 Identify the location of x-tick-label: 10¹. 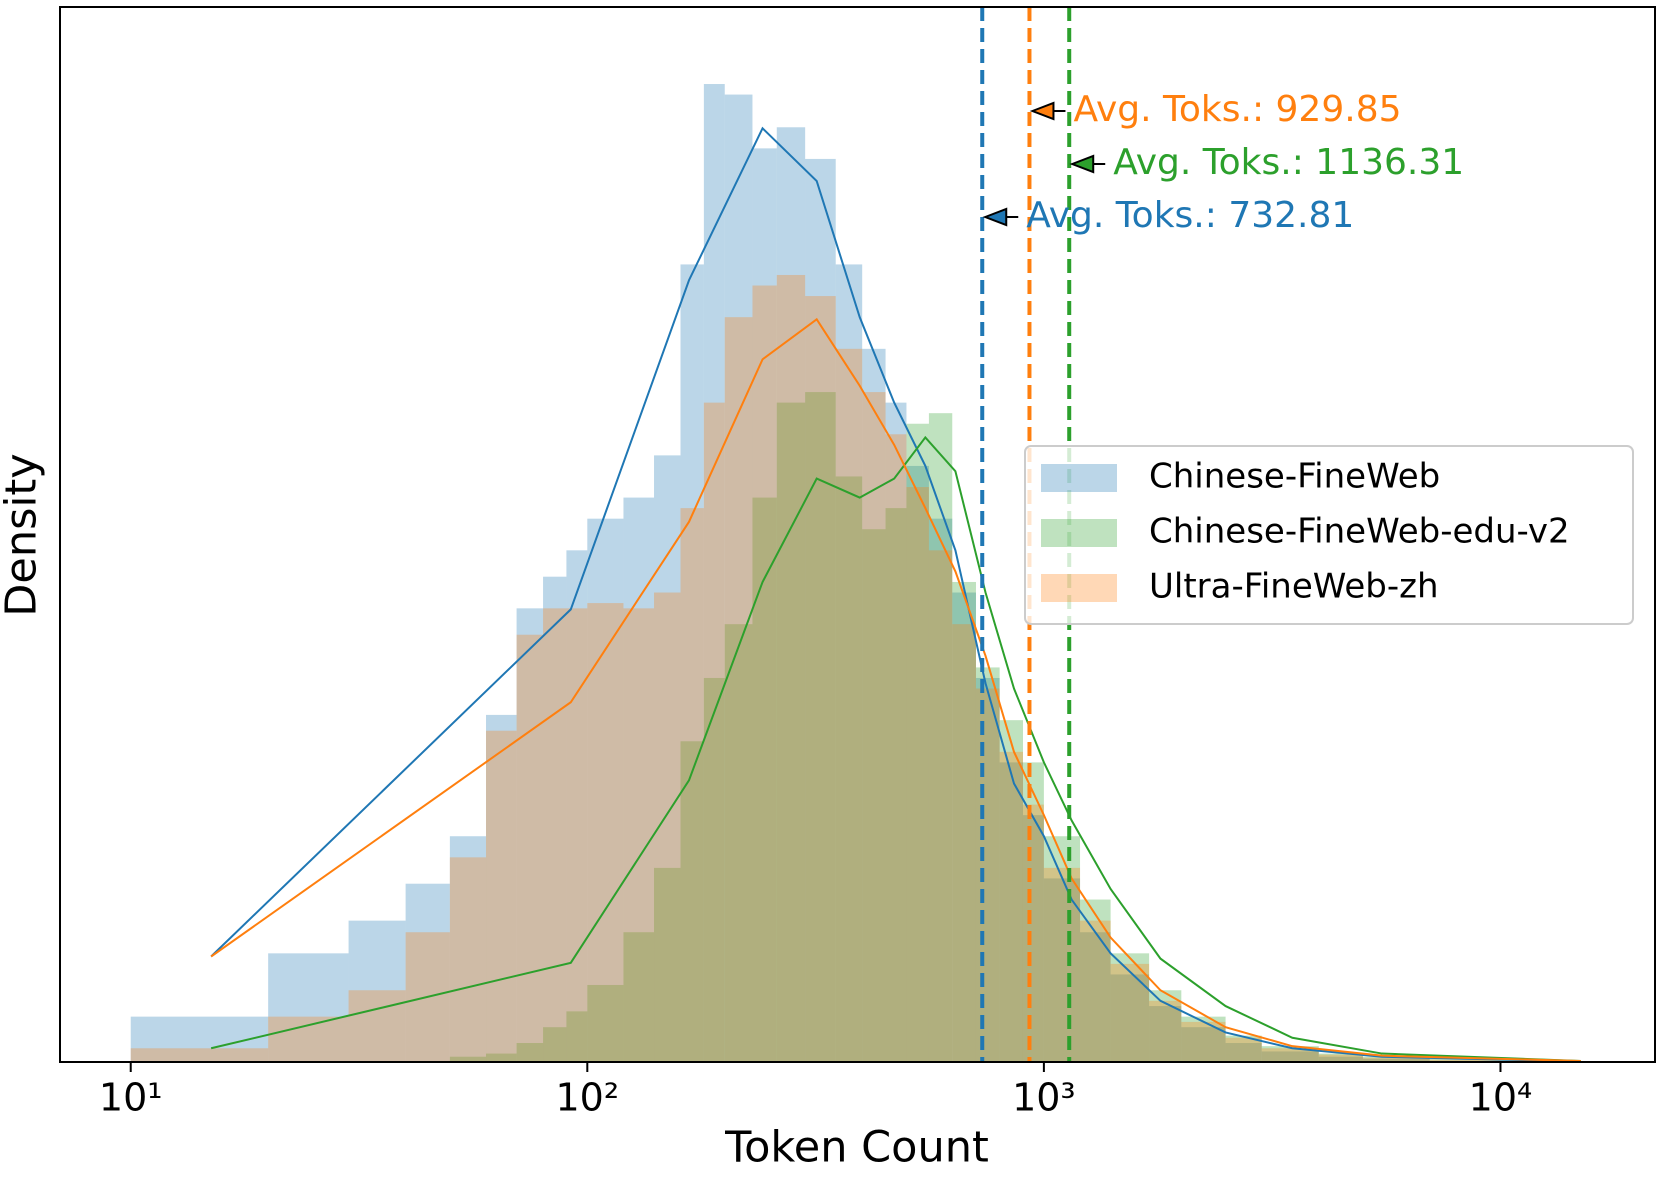
(131, 1098).